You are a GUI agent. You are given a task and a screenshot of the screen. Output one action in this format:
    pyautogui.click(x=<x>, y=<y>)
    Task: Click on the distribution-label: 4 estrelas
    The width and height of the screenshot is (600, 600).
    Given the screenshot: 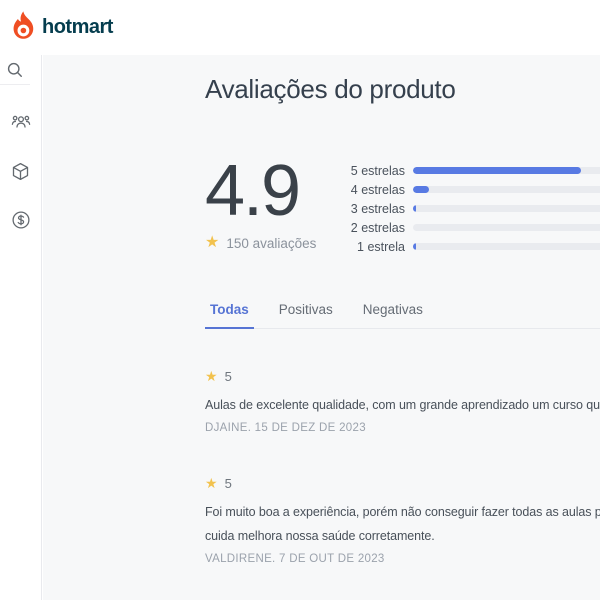 What is the action you would take?
    pyautogui.click(x=377, y=189)
    